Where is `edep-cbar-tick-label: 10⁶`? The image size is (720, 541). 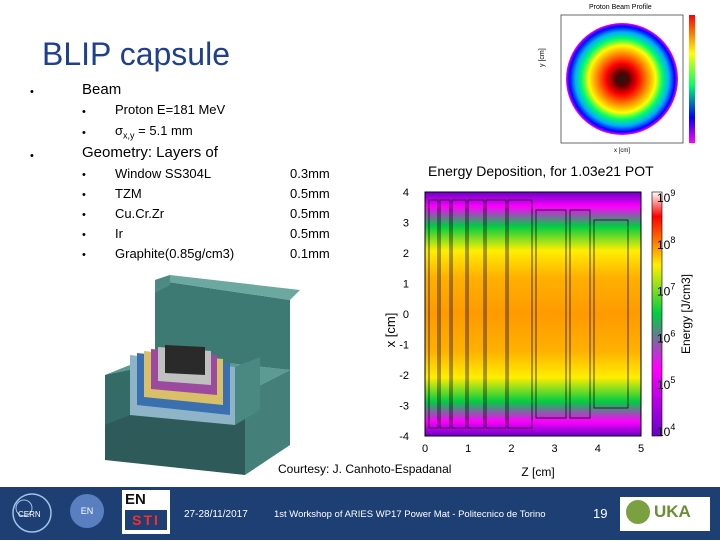
edep-cbar-tick-label: 10⁶ is located at coordinates (666, 336).